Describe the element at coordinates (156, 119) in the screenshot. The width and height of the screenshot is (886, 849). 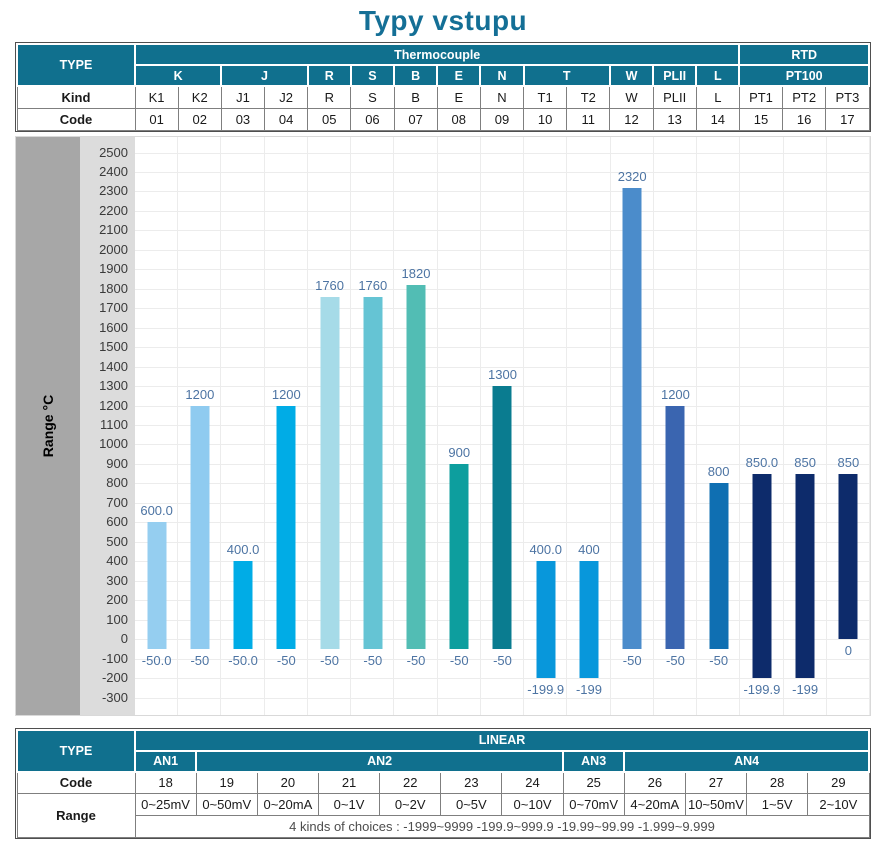
I see `code-cell: 01` at that location.